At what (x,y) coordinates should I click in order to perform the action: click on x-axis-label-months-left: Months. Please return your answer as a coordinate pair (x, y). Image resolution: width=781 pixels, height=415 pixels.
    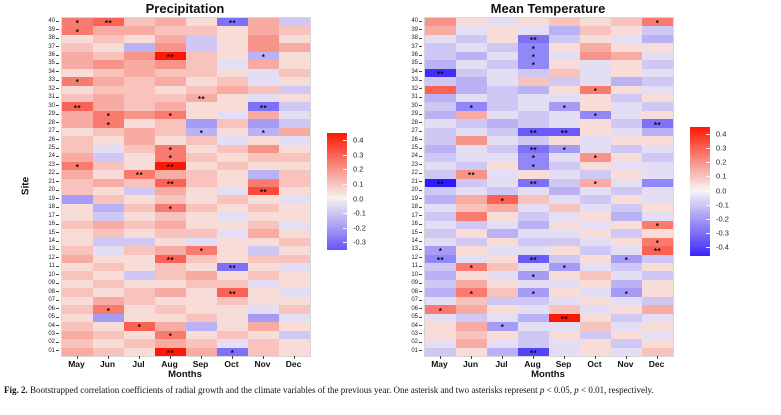
    Looking at the image, I should click on (185, 374).